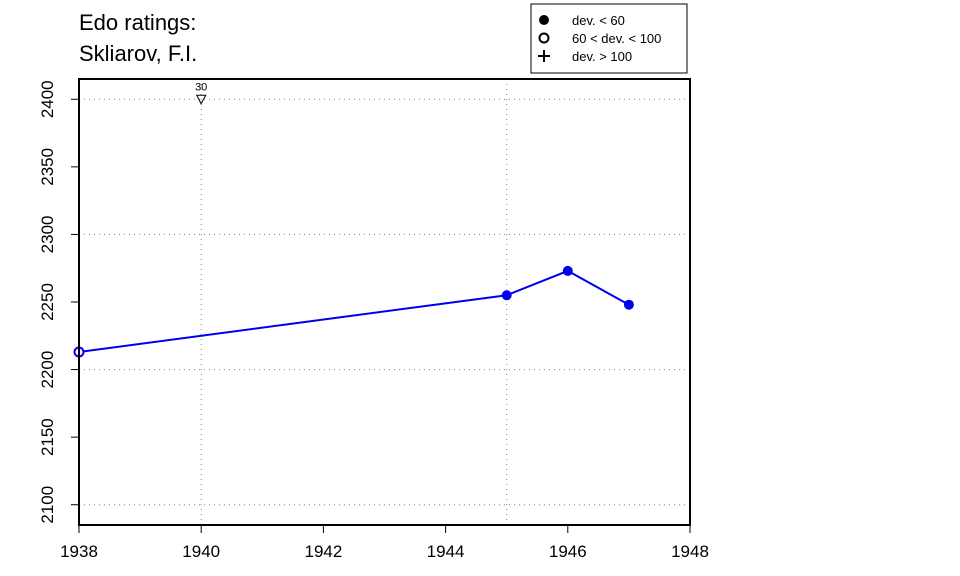 This screenshot has width=960, height=576. I want to click on x-tick-label: 1938, so click(79, 551).